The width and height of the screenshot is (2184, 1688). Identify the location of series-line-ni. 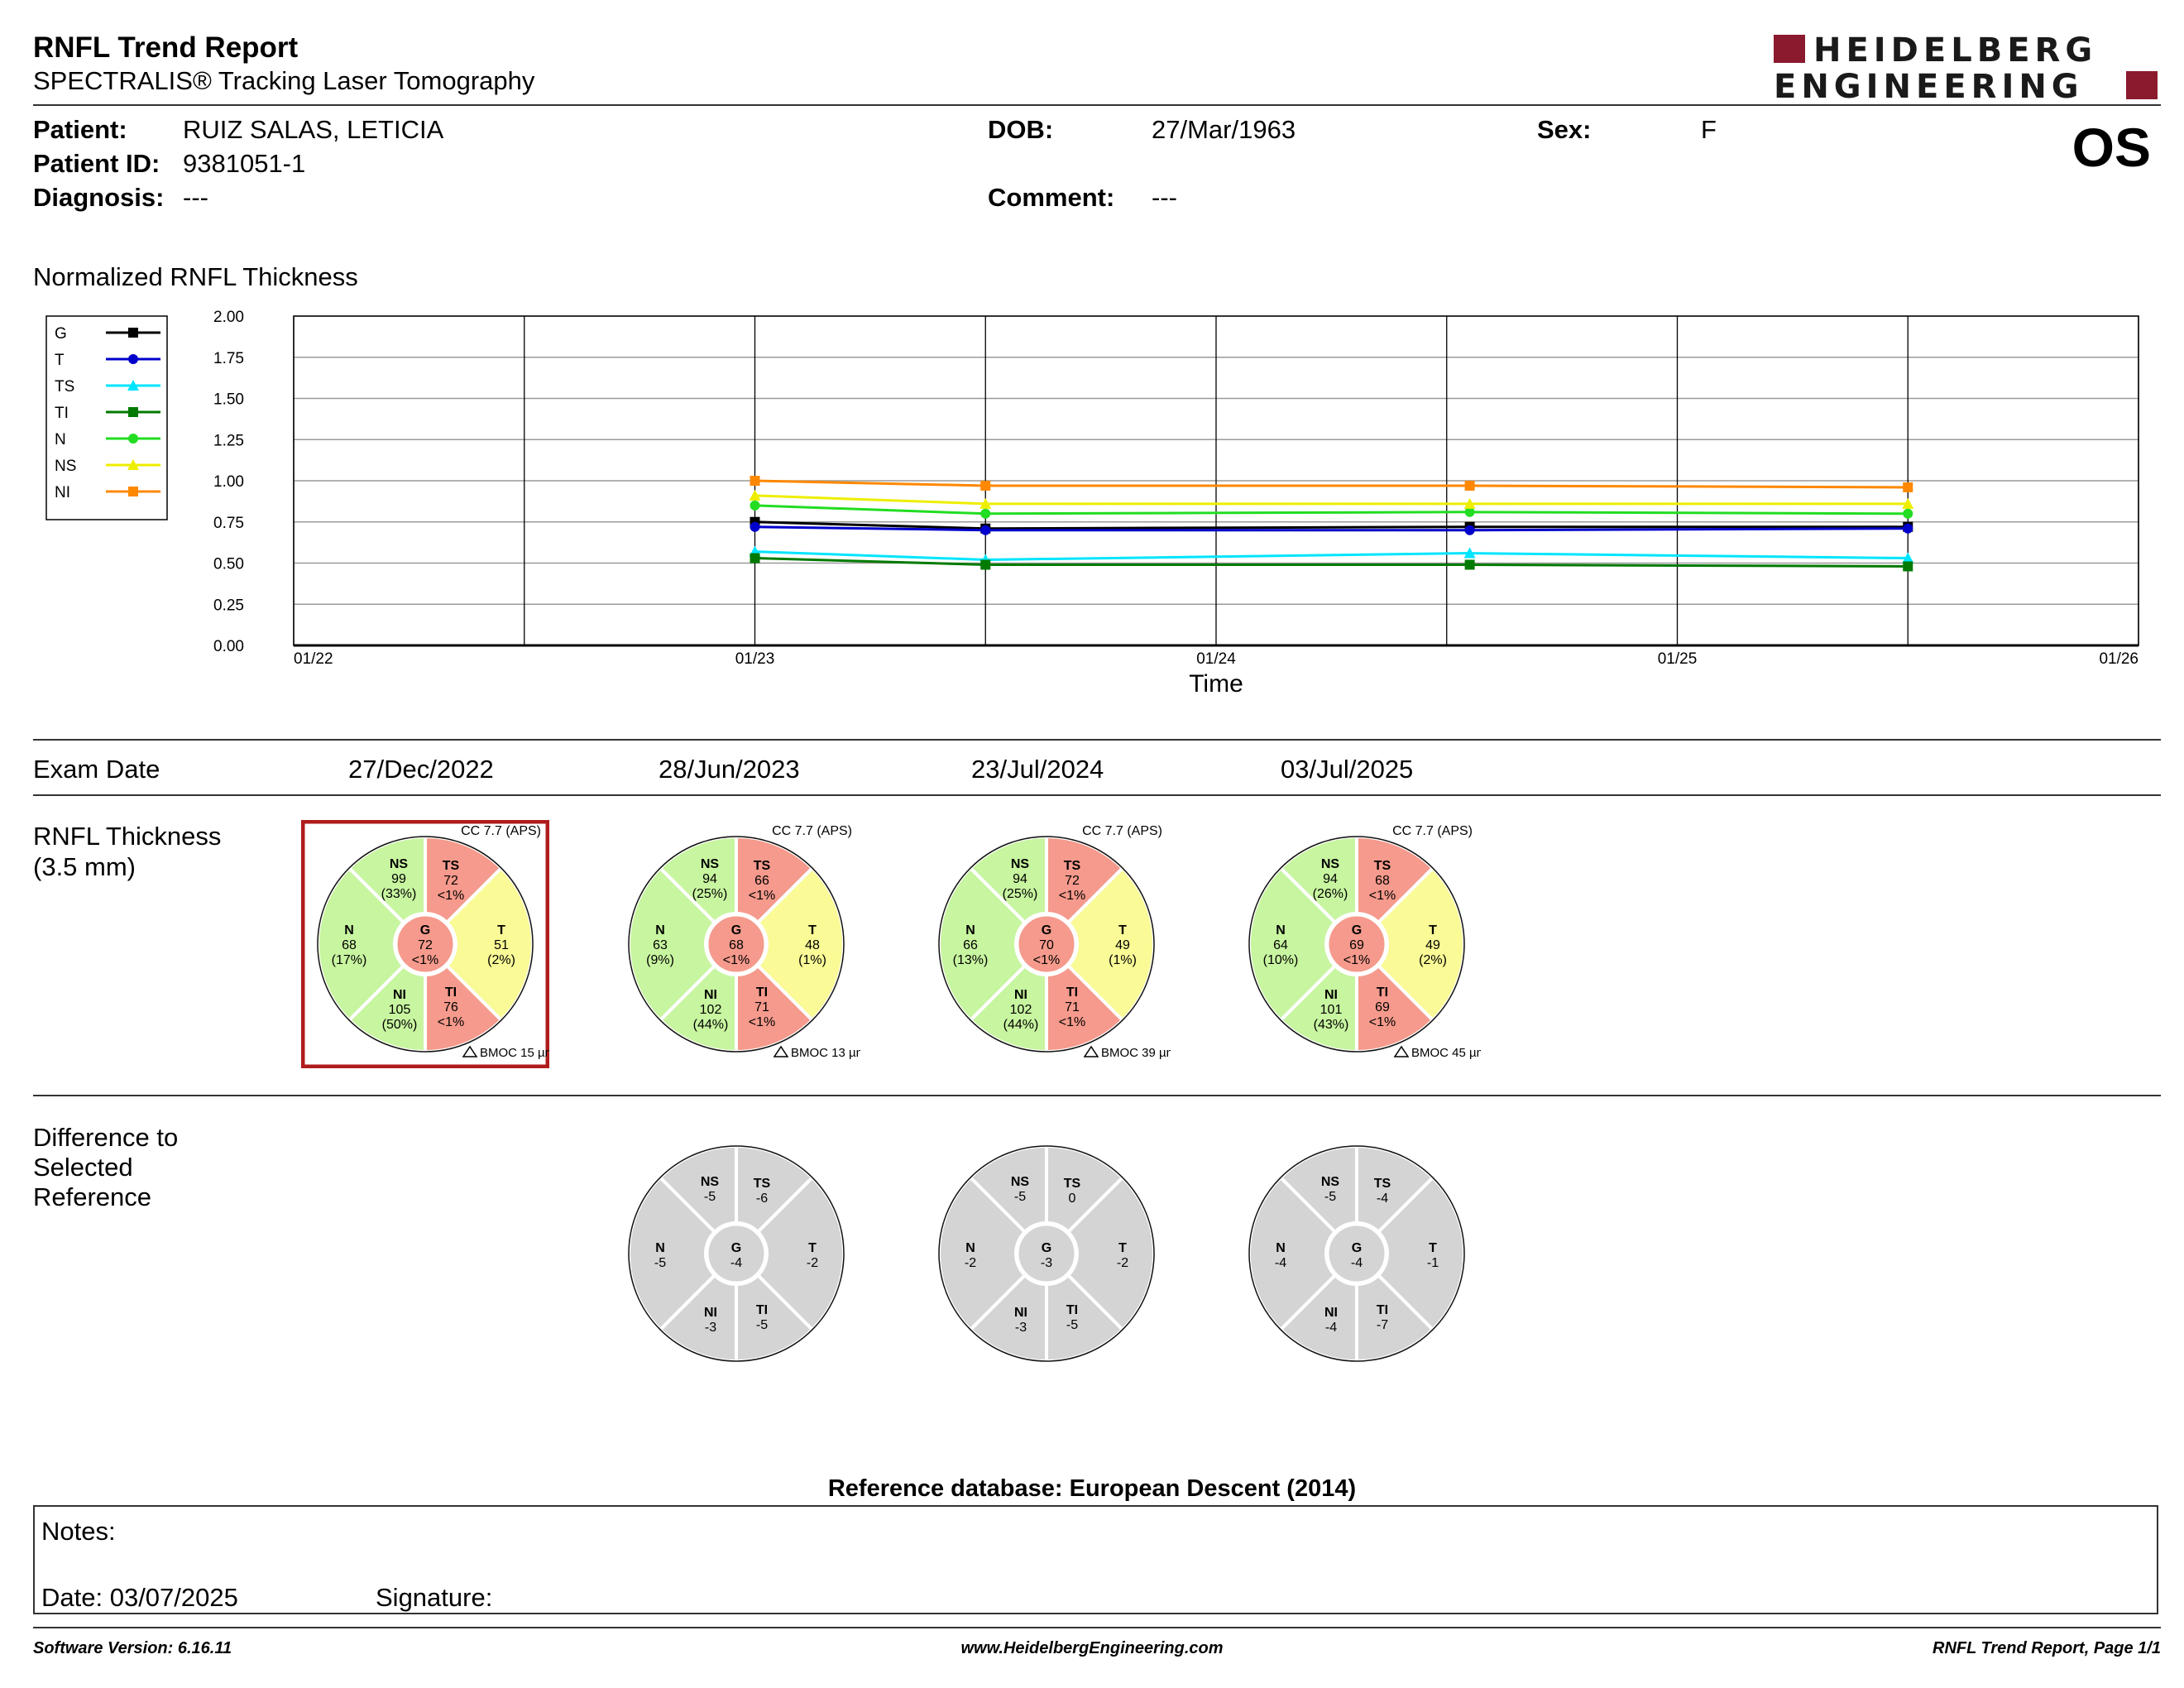
(1331, 484).